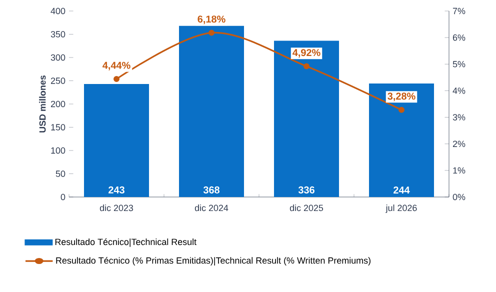  I want to click on data-label: 244, so click(402, 190).